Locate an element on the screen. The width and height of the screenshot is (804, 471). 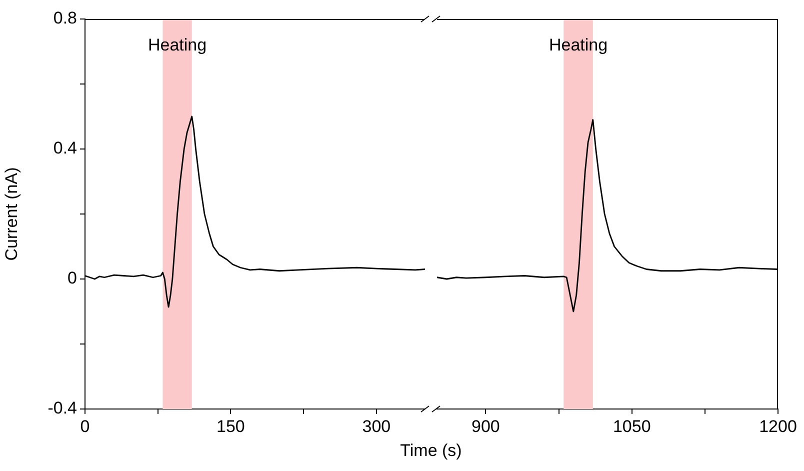
x-tick-label: 150 is located at coordinates (230, 426).